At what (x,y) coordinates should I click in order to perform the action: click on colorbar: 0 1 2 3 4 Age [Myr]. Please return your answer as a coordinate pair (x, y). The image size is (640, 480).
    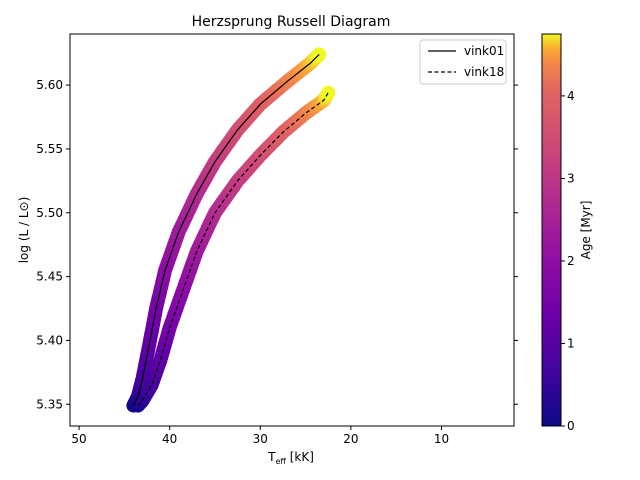
    Looking at the image, I should click on (567, 233).